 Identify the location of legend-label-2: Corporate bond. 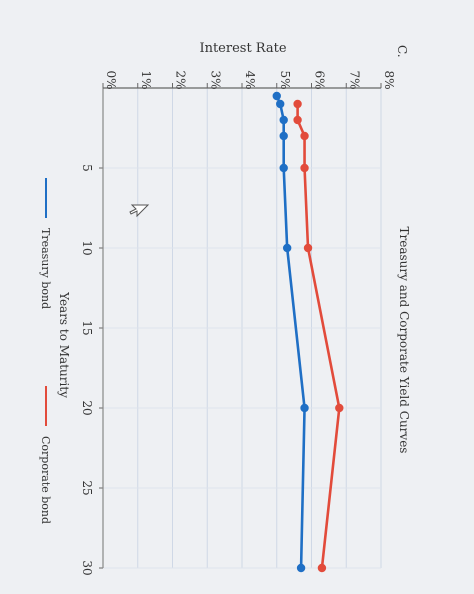
(45, 480).